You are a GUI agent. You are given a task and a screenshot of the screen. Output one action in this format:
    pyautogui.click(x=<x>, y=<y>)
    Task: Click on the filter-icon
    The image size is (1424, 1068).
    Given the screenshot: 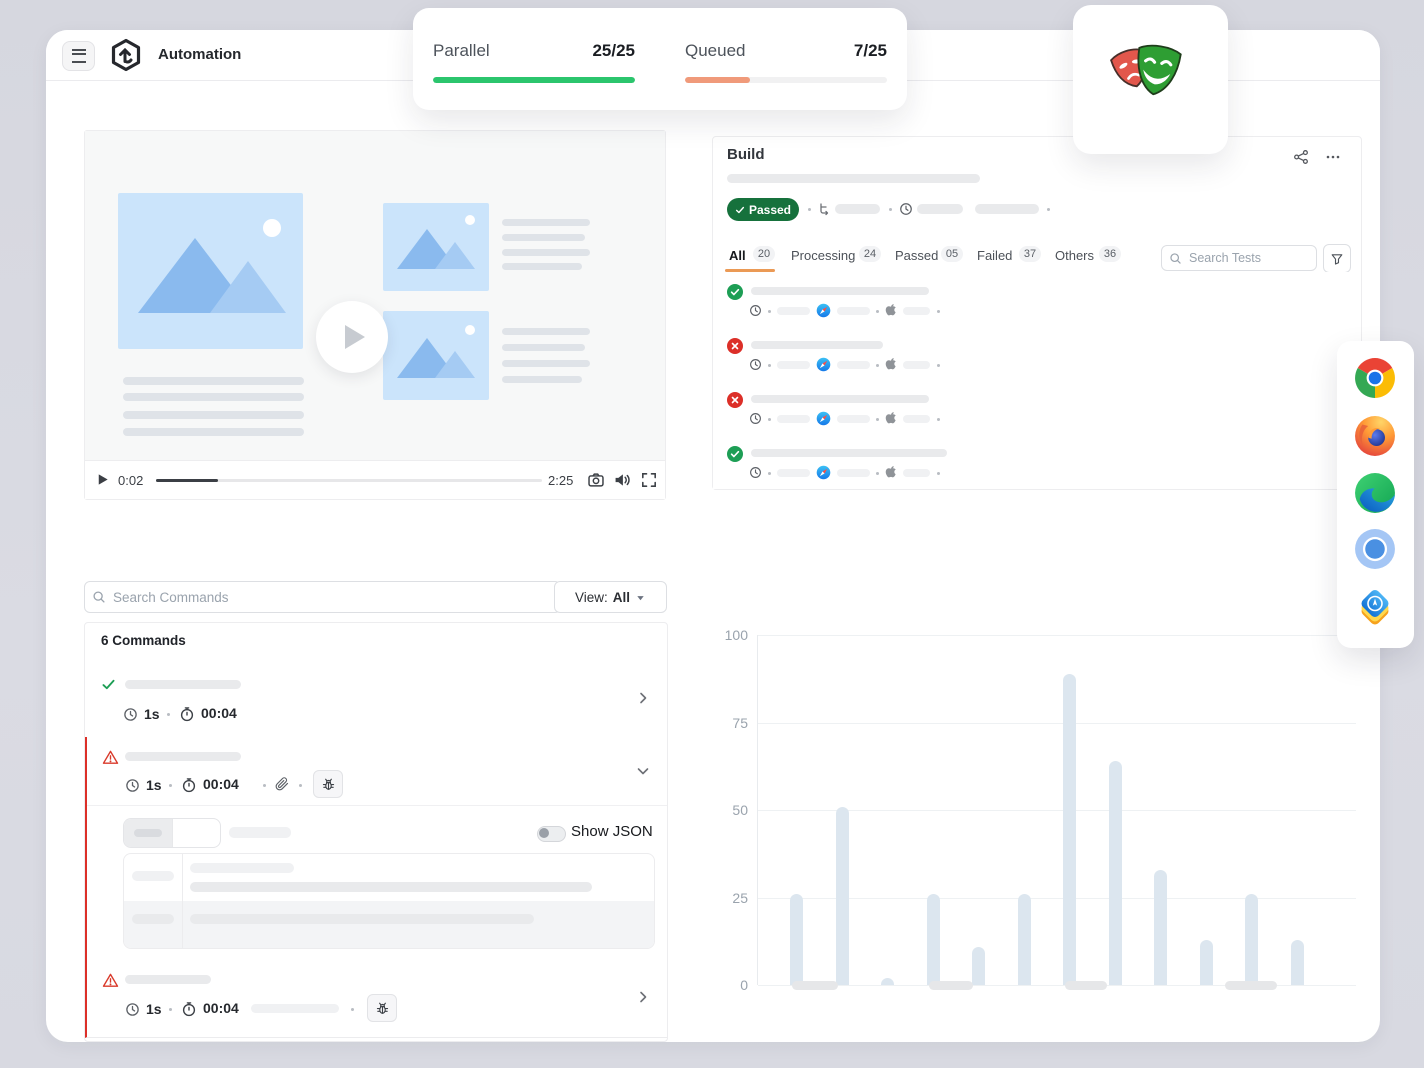 What is the action you would take?
    pyautogui.click(x=1337, y=259)
    